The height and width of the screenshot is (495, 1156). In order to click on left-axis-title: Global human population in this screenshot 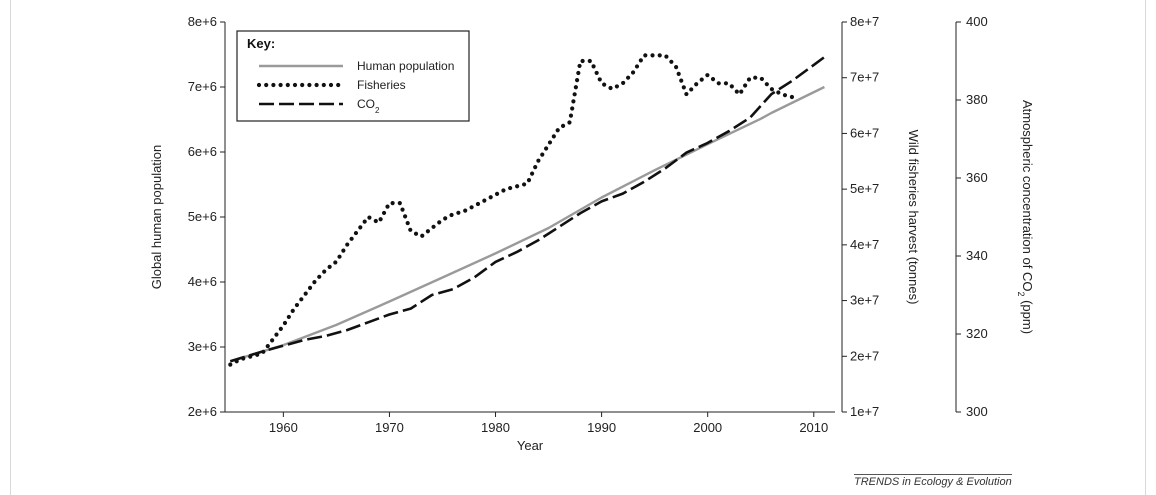, I will do `click(156, 217)`.